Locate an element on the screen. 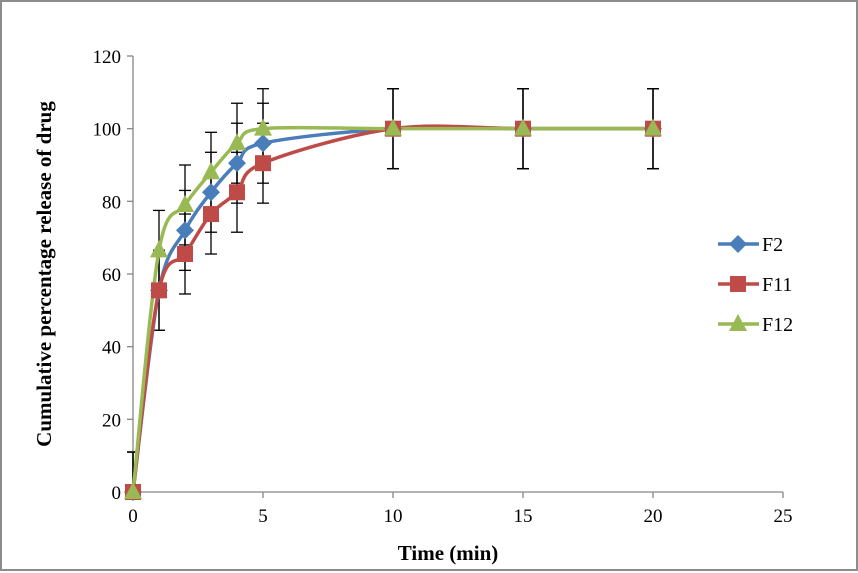  x-tick-label: 10 is located at coordinates (393, 516).